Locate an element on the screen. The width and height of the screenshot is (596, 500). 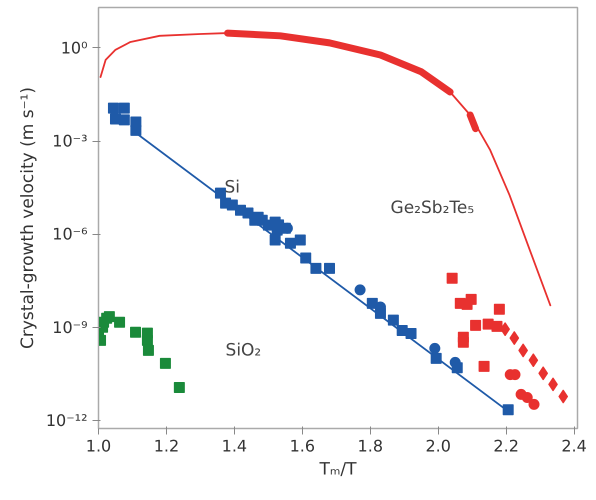
x-tick-label: 1.0 is located at coordinates (99, 446).